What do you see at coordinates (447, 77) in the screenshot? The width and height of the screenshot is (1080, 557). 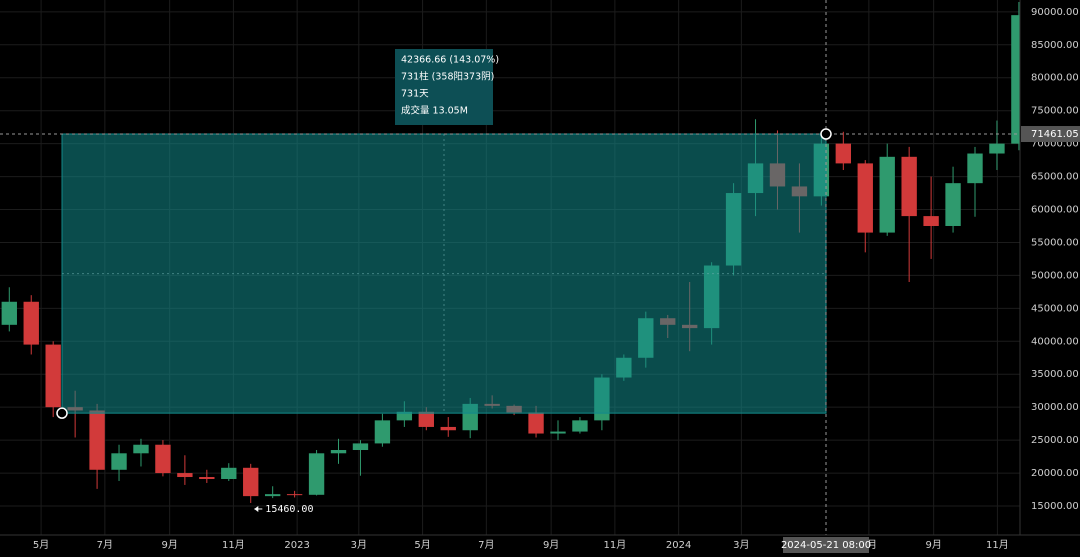 I see `measure-info: 731柱 (358阳373阴)` at bounding box center [447, 77].